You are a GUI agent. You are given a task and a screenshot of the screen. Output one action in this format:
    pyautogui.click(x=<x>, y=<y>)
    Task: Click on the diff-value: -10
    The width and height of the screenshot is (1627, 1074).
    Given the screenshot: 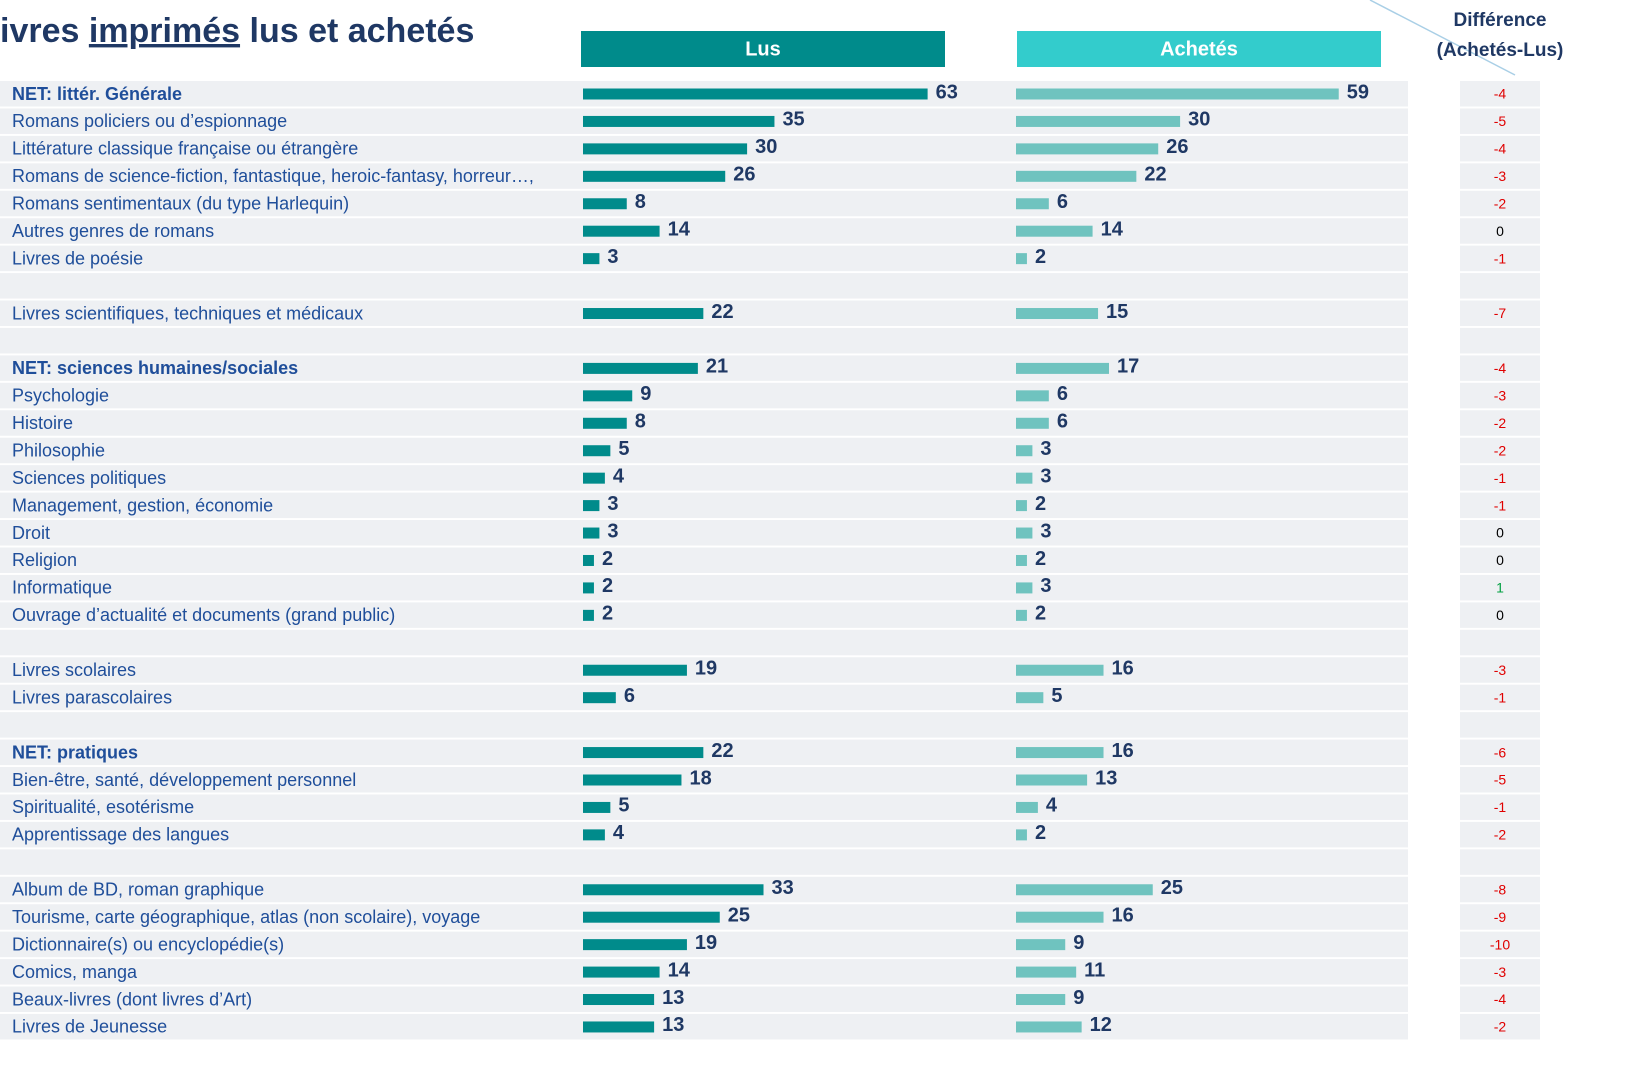 What is the action you would take?
    pyautogui.click(x=1500, y=944)
    